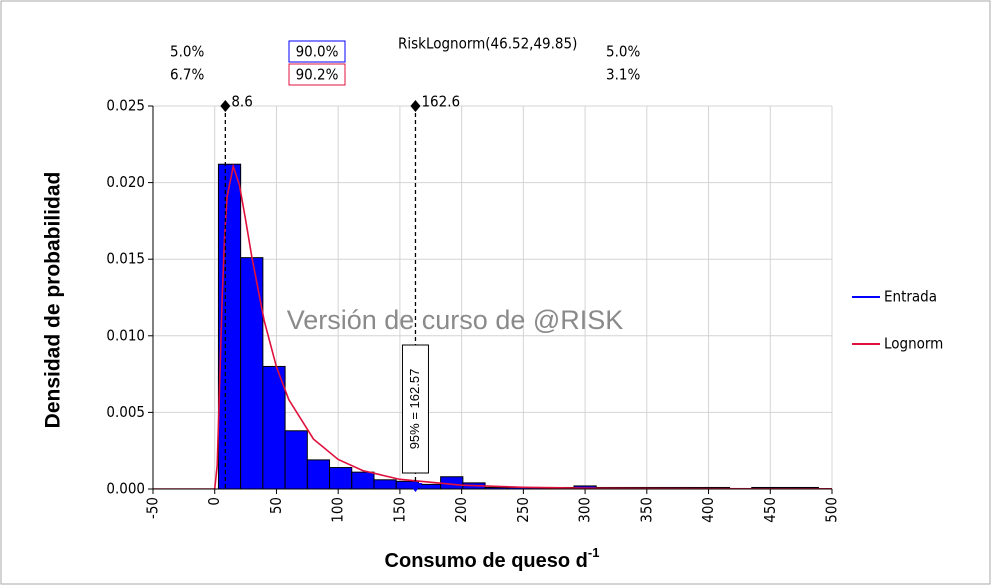 The width and height of the screenshot is (992, 586). I want to click on stat-middle: 90.2%, so click(317, 75).